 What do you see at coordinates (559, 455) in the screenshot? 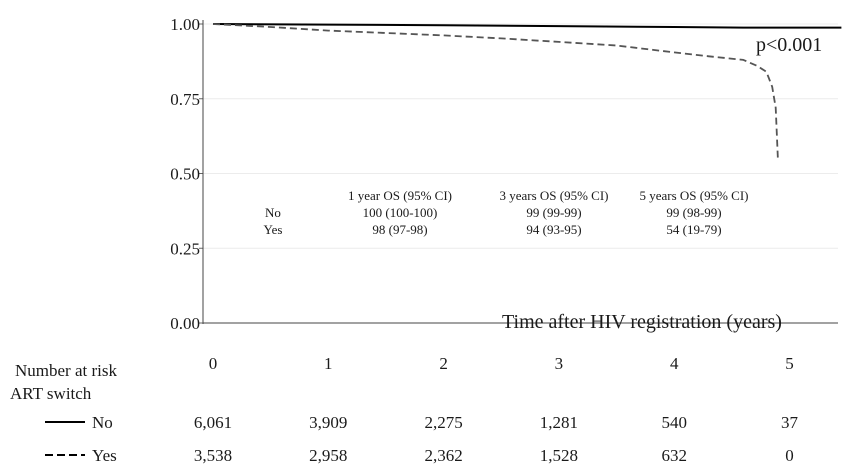
I see `risk-count: 1,528` at bounding box center [559, 455].